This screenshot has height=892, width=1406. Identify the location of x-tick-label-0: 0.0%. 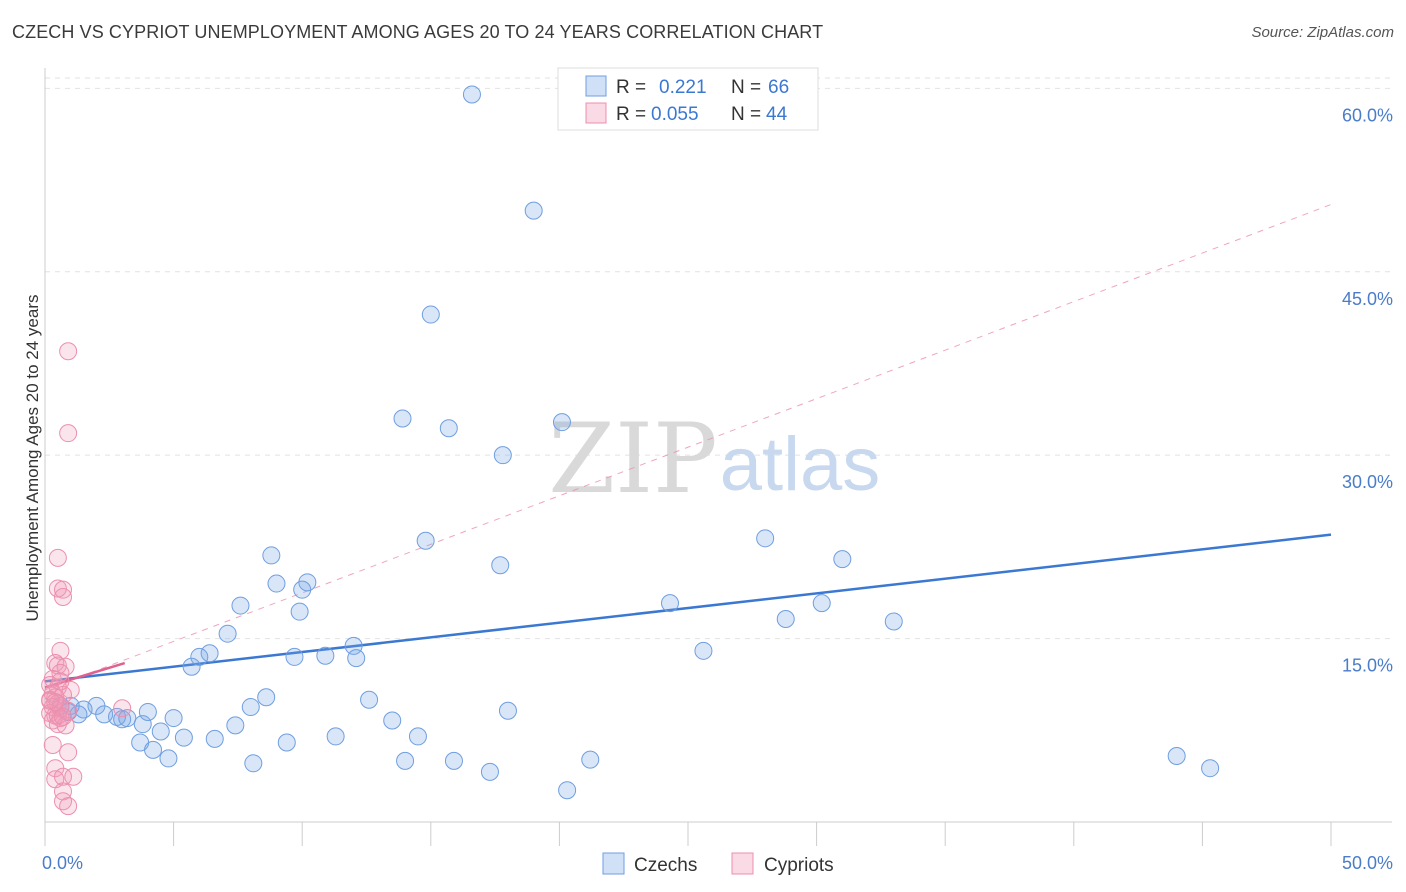
(62, 863).